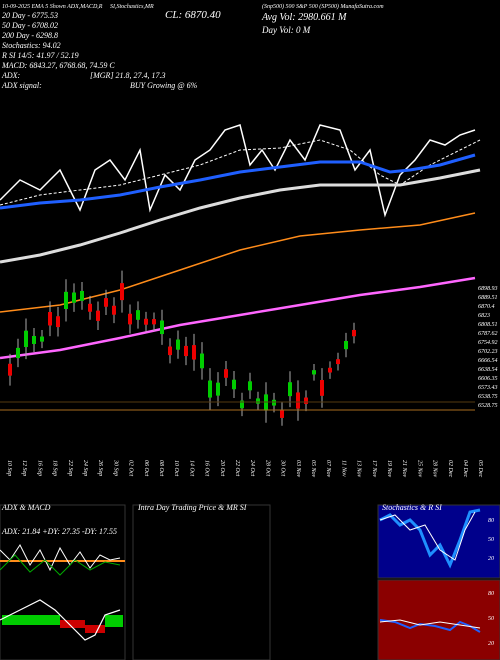 The height and width of the screenshot is (660, 500). What do you see at coordinates (207, 468) in the screenshot?
I see `date-label: 16 Oct` at bounding box center [207, 468].